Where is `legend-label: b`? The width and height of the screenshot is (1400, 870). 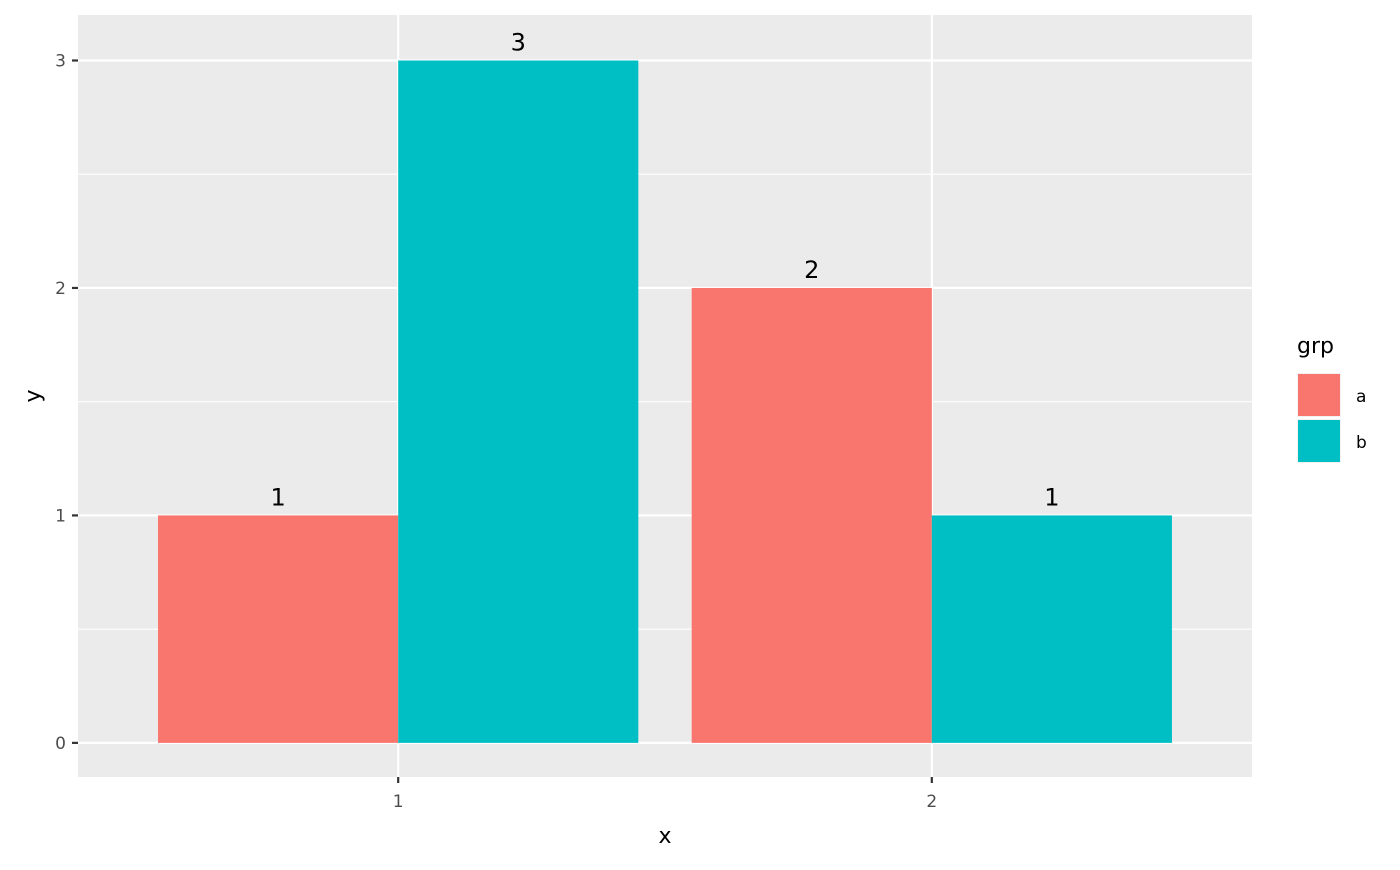 legend-label: b is located at coordinates (1361, 443).